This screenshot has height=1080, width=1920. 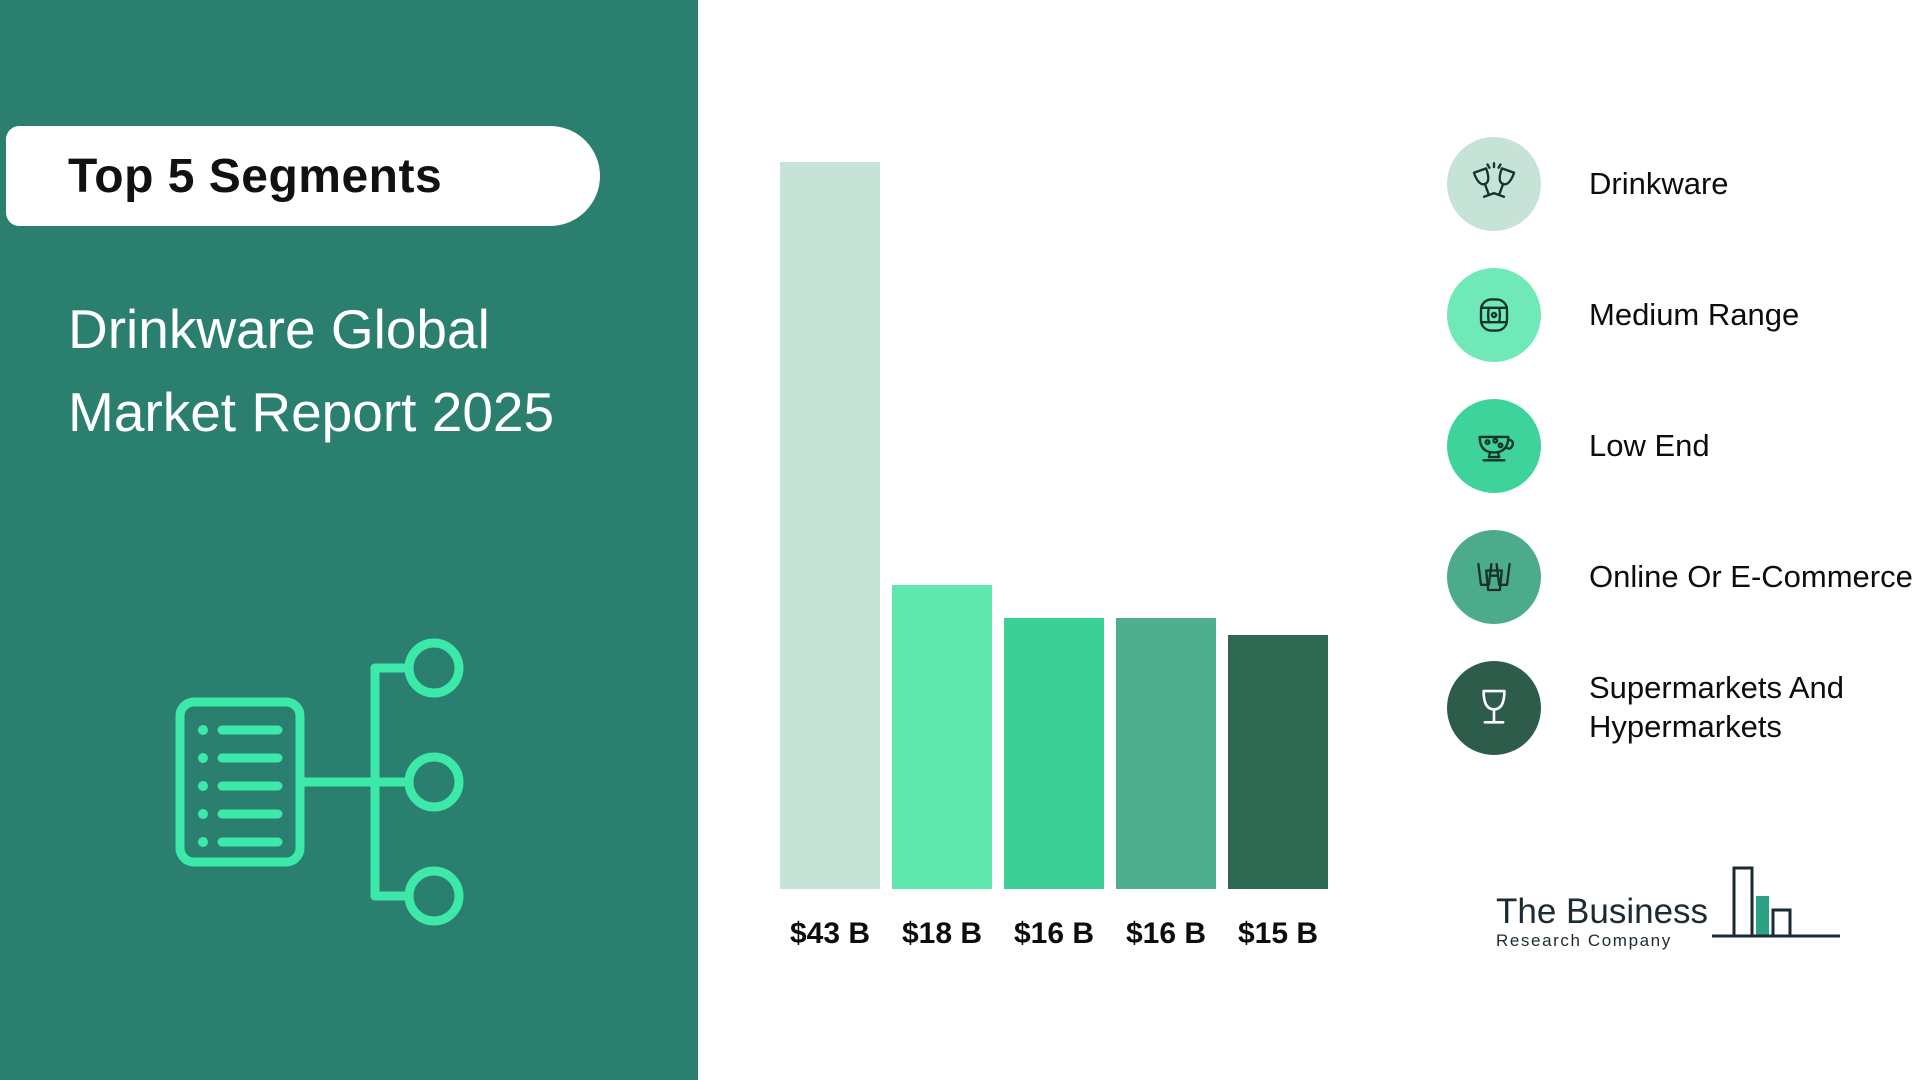 I want to click on report-title: Drinkware Global Market Report 2025, so click(x=358, y=370).